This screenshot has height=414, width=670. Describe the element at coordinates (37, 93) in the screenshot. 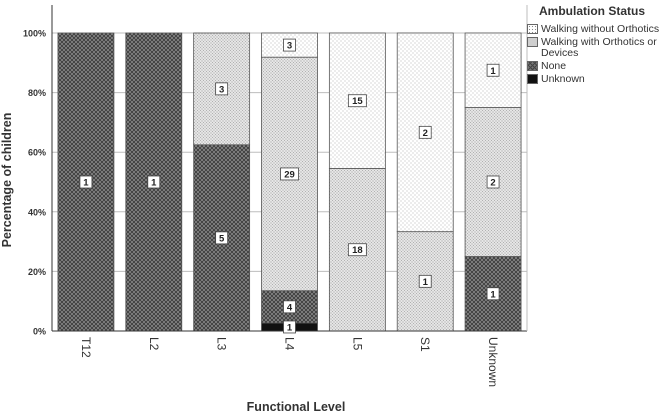

I see `y-tick-label: 80%` at that location.